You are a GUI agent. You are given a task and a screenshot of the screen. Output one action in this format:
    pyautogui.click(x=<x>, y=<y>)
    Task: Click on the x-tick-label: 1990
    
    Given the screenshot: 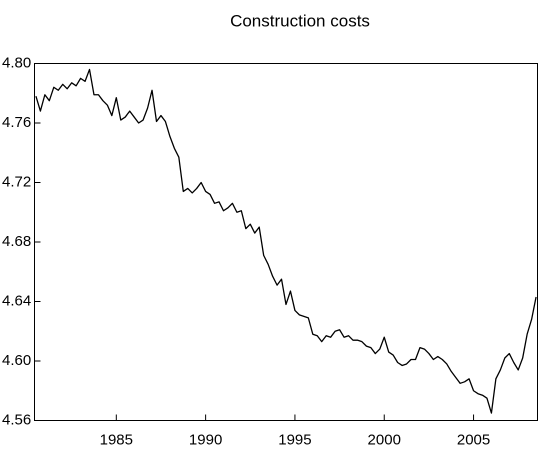 What is the action you would take?
    pyautogui.click(x=205, y=439)
    